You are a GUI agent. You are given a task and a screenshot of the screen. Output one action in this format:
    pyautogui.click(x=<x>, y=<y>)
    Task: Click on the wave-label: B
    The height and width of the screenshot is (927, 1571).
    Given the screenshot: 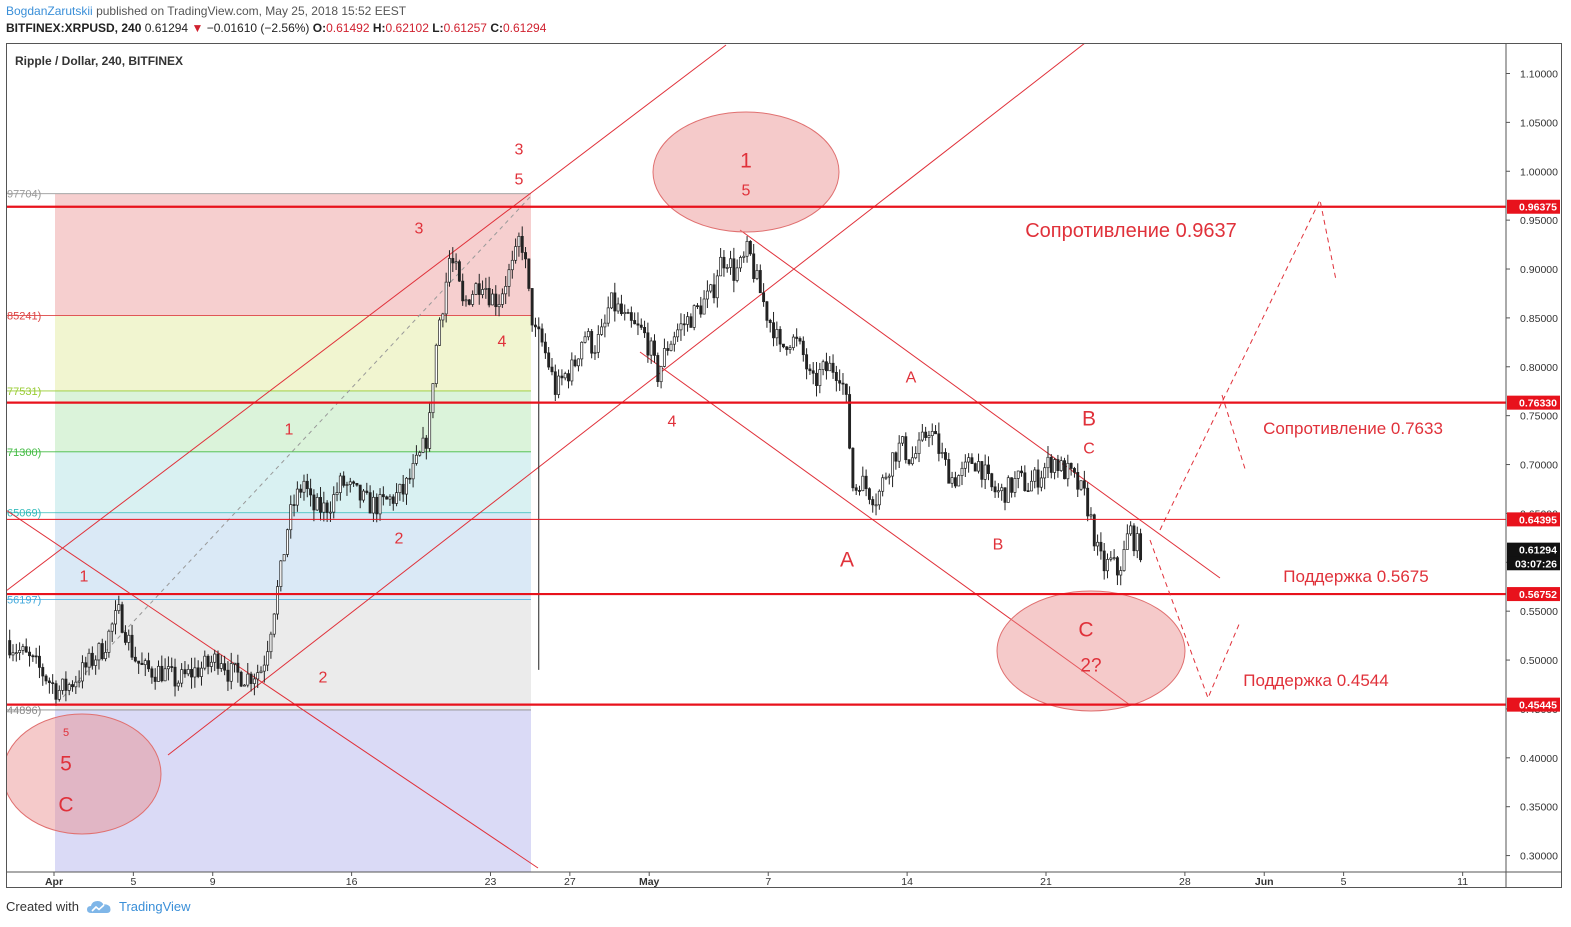 What is the action you would take?
    pyautogui.click(x=998, y=545)
    